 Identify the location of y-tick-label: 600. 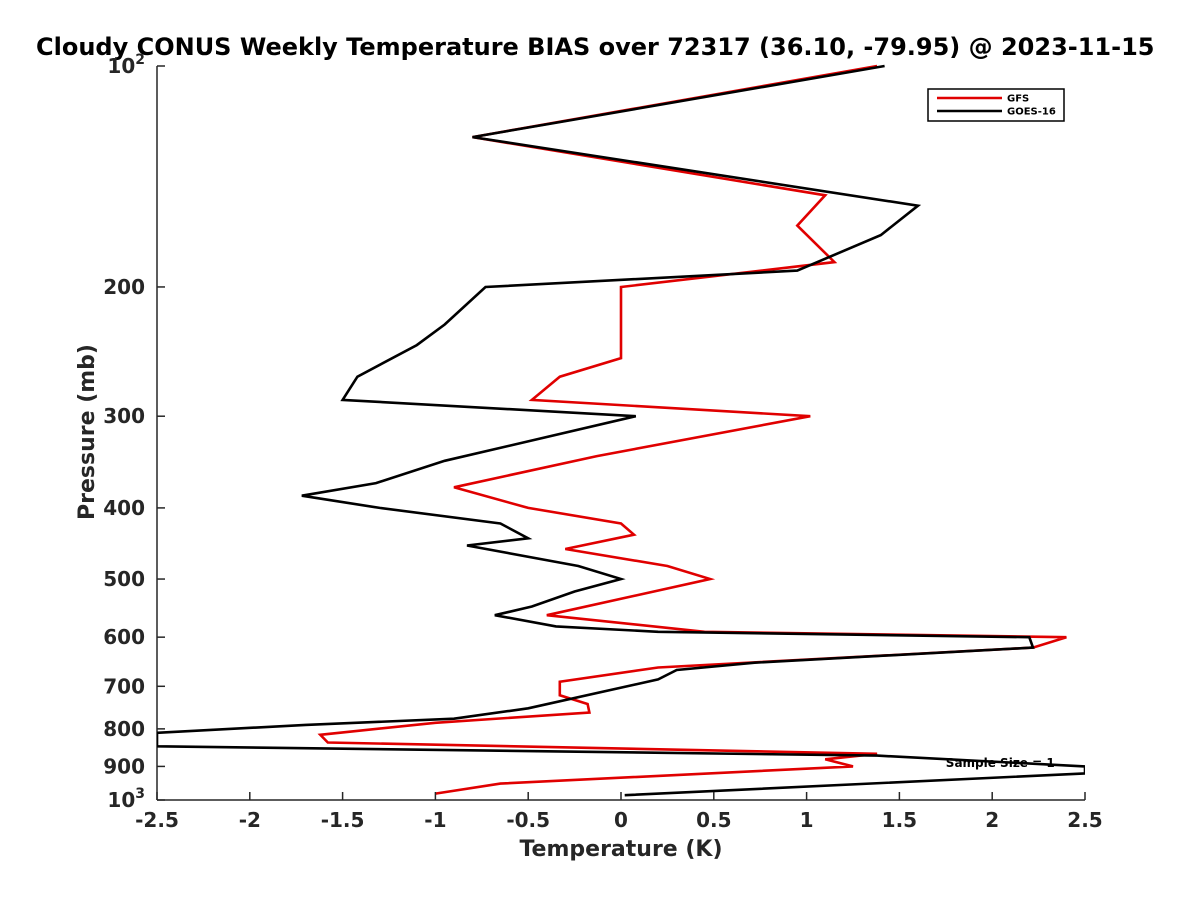
(124, 637).